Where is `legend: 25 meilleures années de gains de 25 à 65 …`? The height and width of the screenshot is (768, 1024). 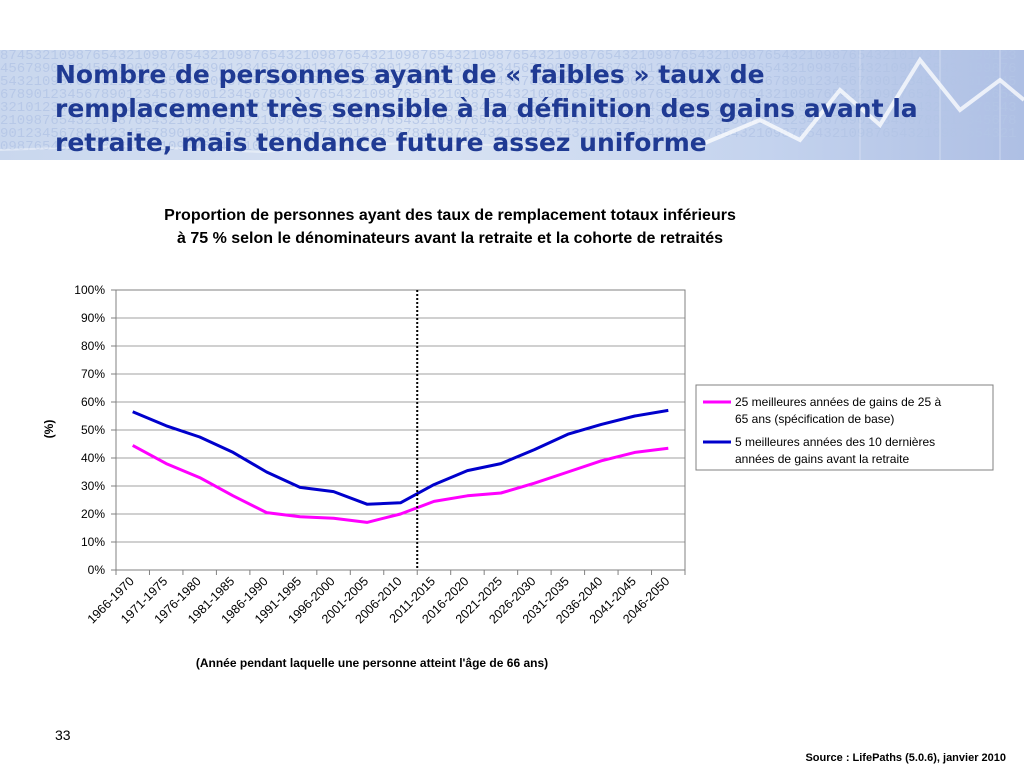
legend: 25 meilleures années de gains de 25 à 65 … is located at coordinates (822, 430).